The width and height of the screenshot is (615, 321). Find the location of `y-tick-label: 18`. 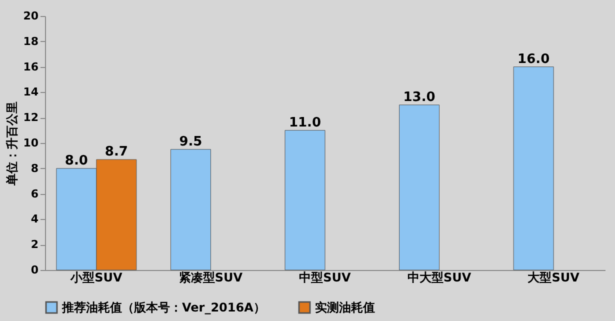

y-tick-label: 18 is located at coordinates (30, 41).